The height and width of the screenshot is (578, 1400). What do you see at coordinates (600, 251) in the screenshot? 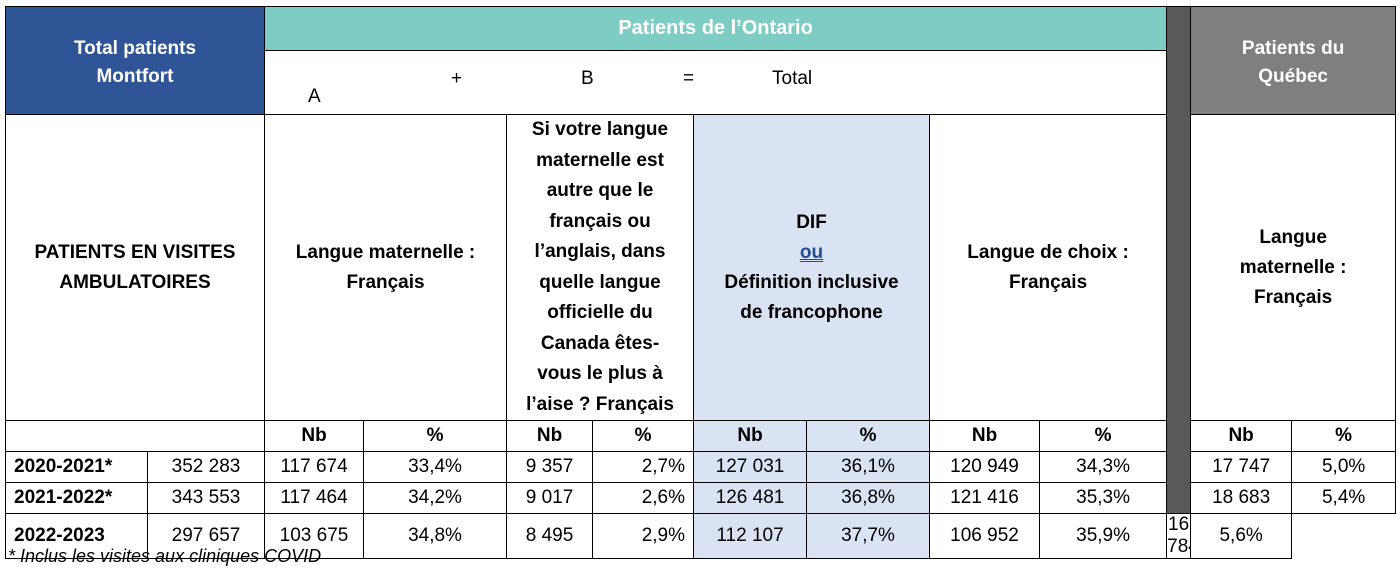
I see `question-line: l’anglais, dans` at bounding box center [600, 251].